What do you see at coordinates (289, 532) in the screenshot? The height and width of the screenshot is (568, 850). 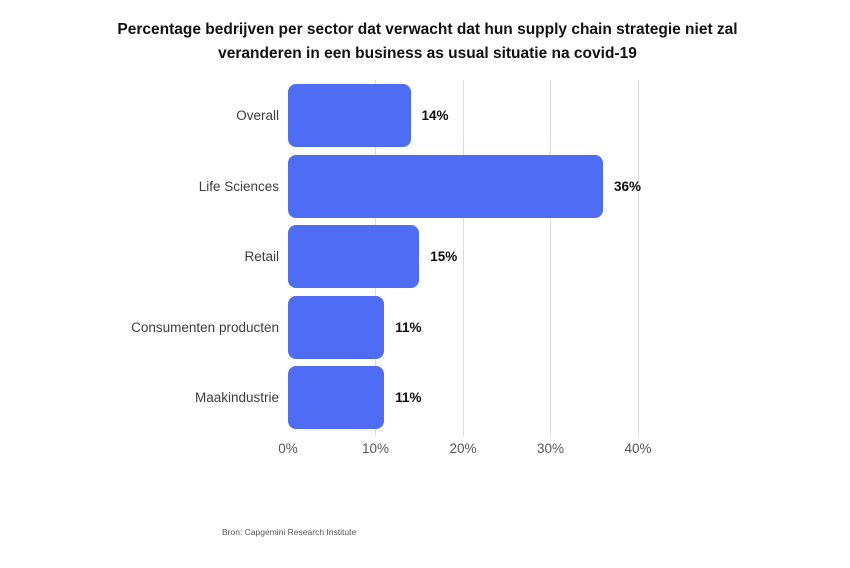 I see `source-note: Bron: Capgemini Research Institute` at bounding box center [289, 532].